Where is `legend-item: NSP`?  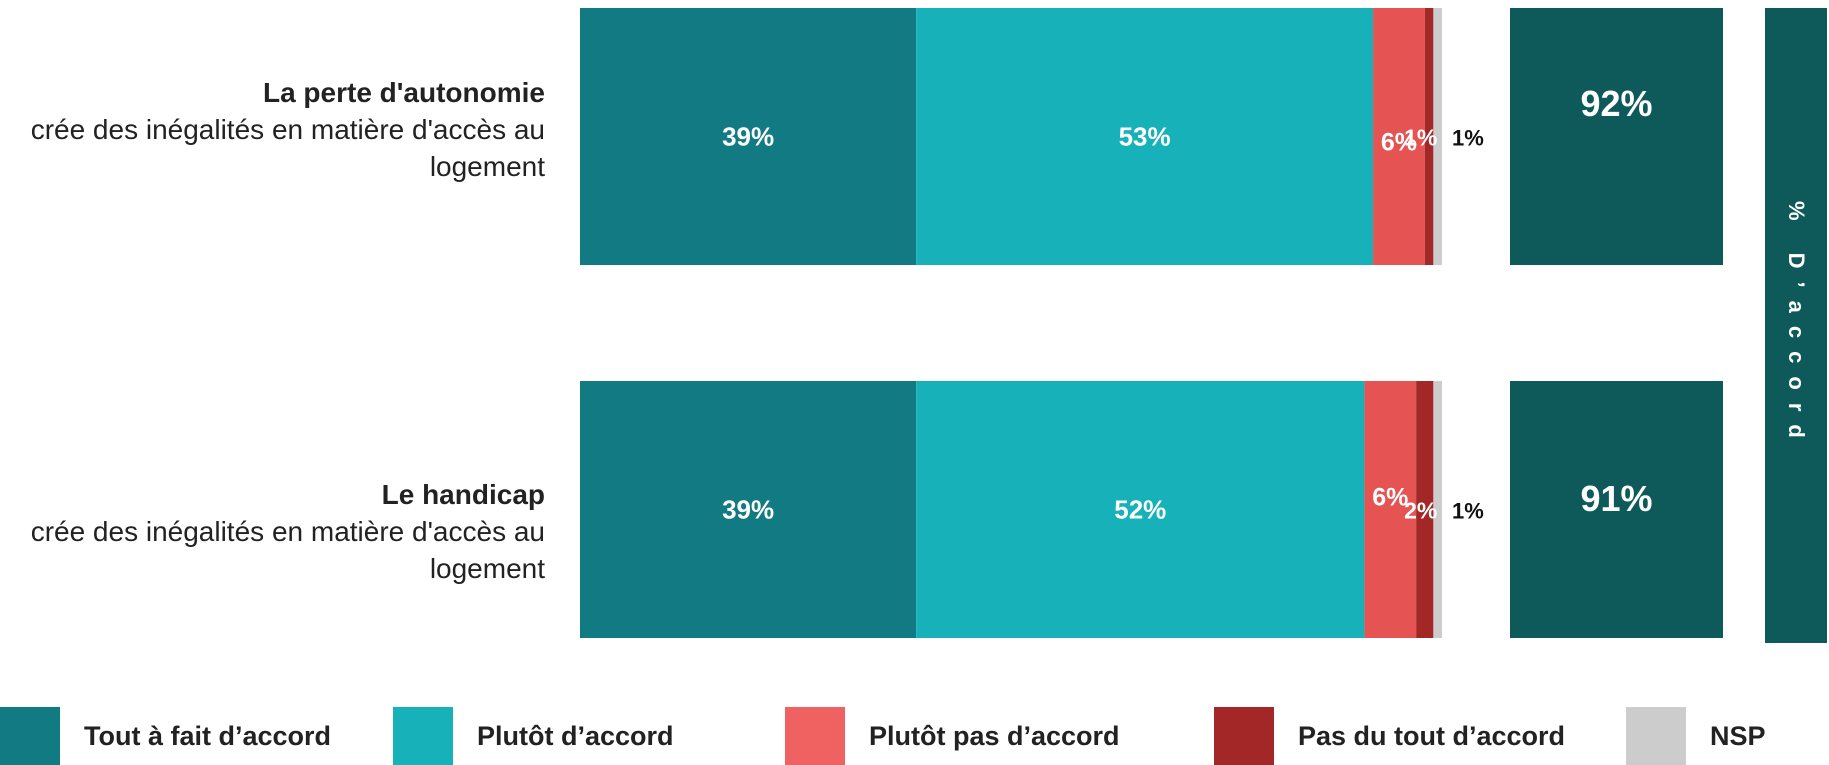 legend-item: NSP is located at coordinates (1696, 736).